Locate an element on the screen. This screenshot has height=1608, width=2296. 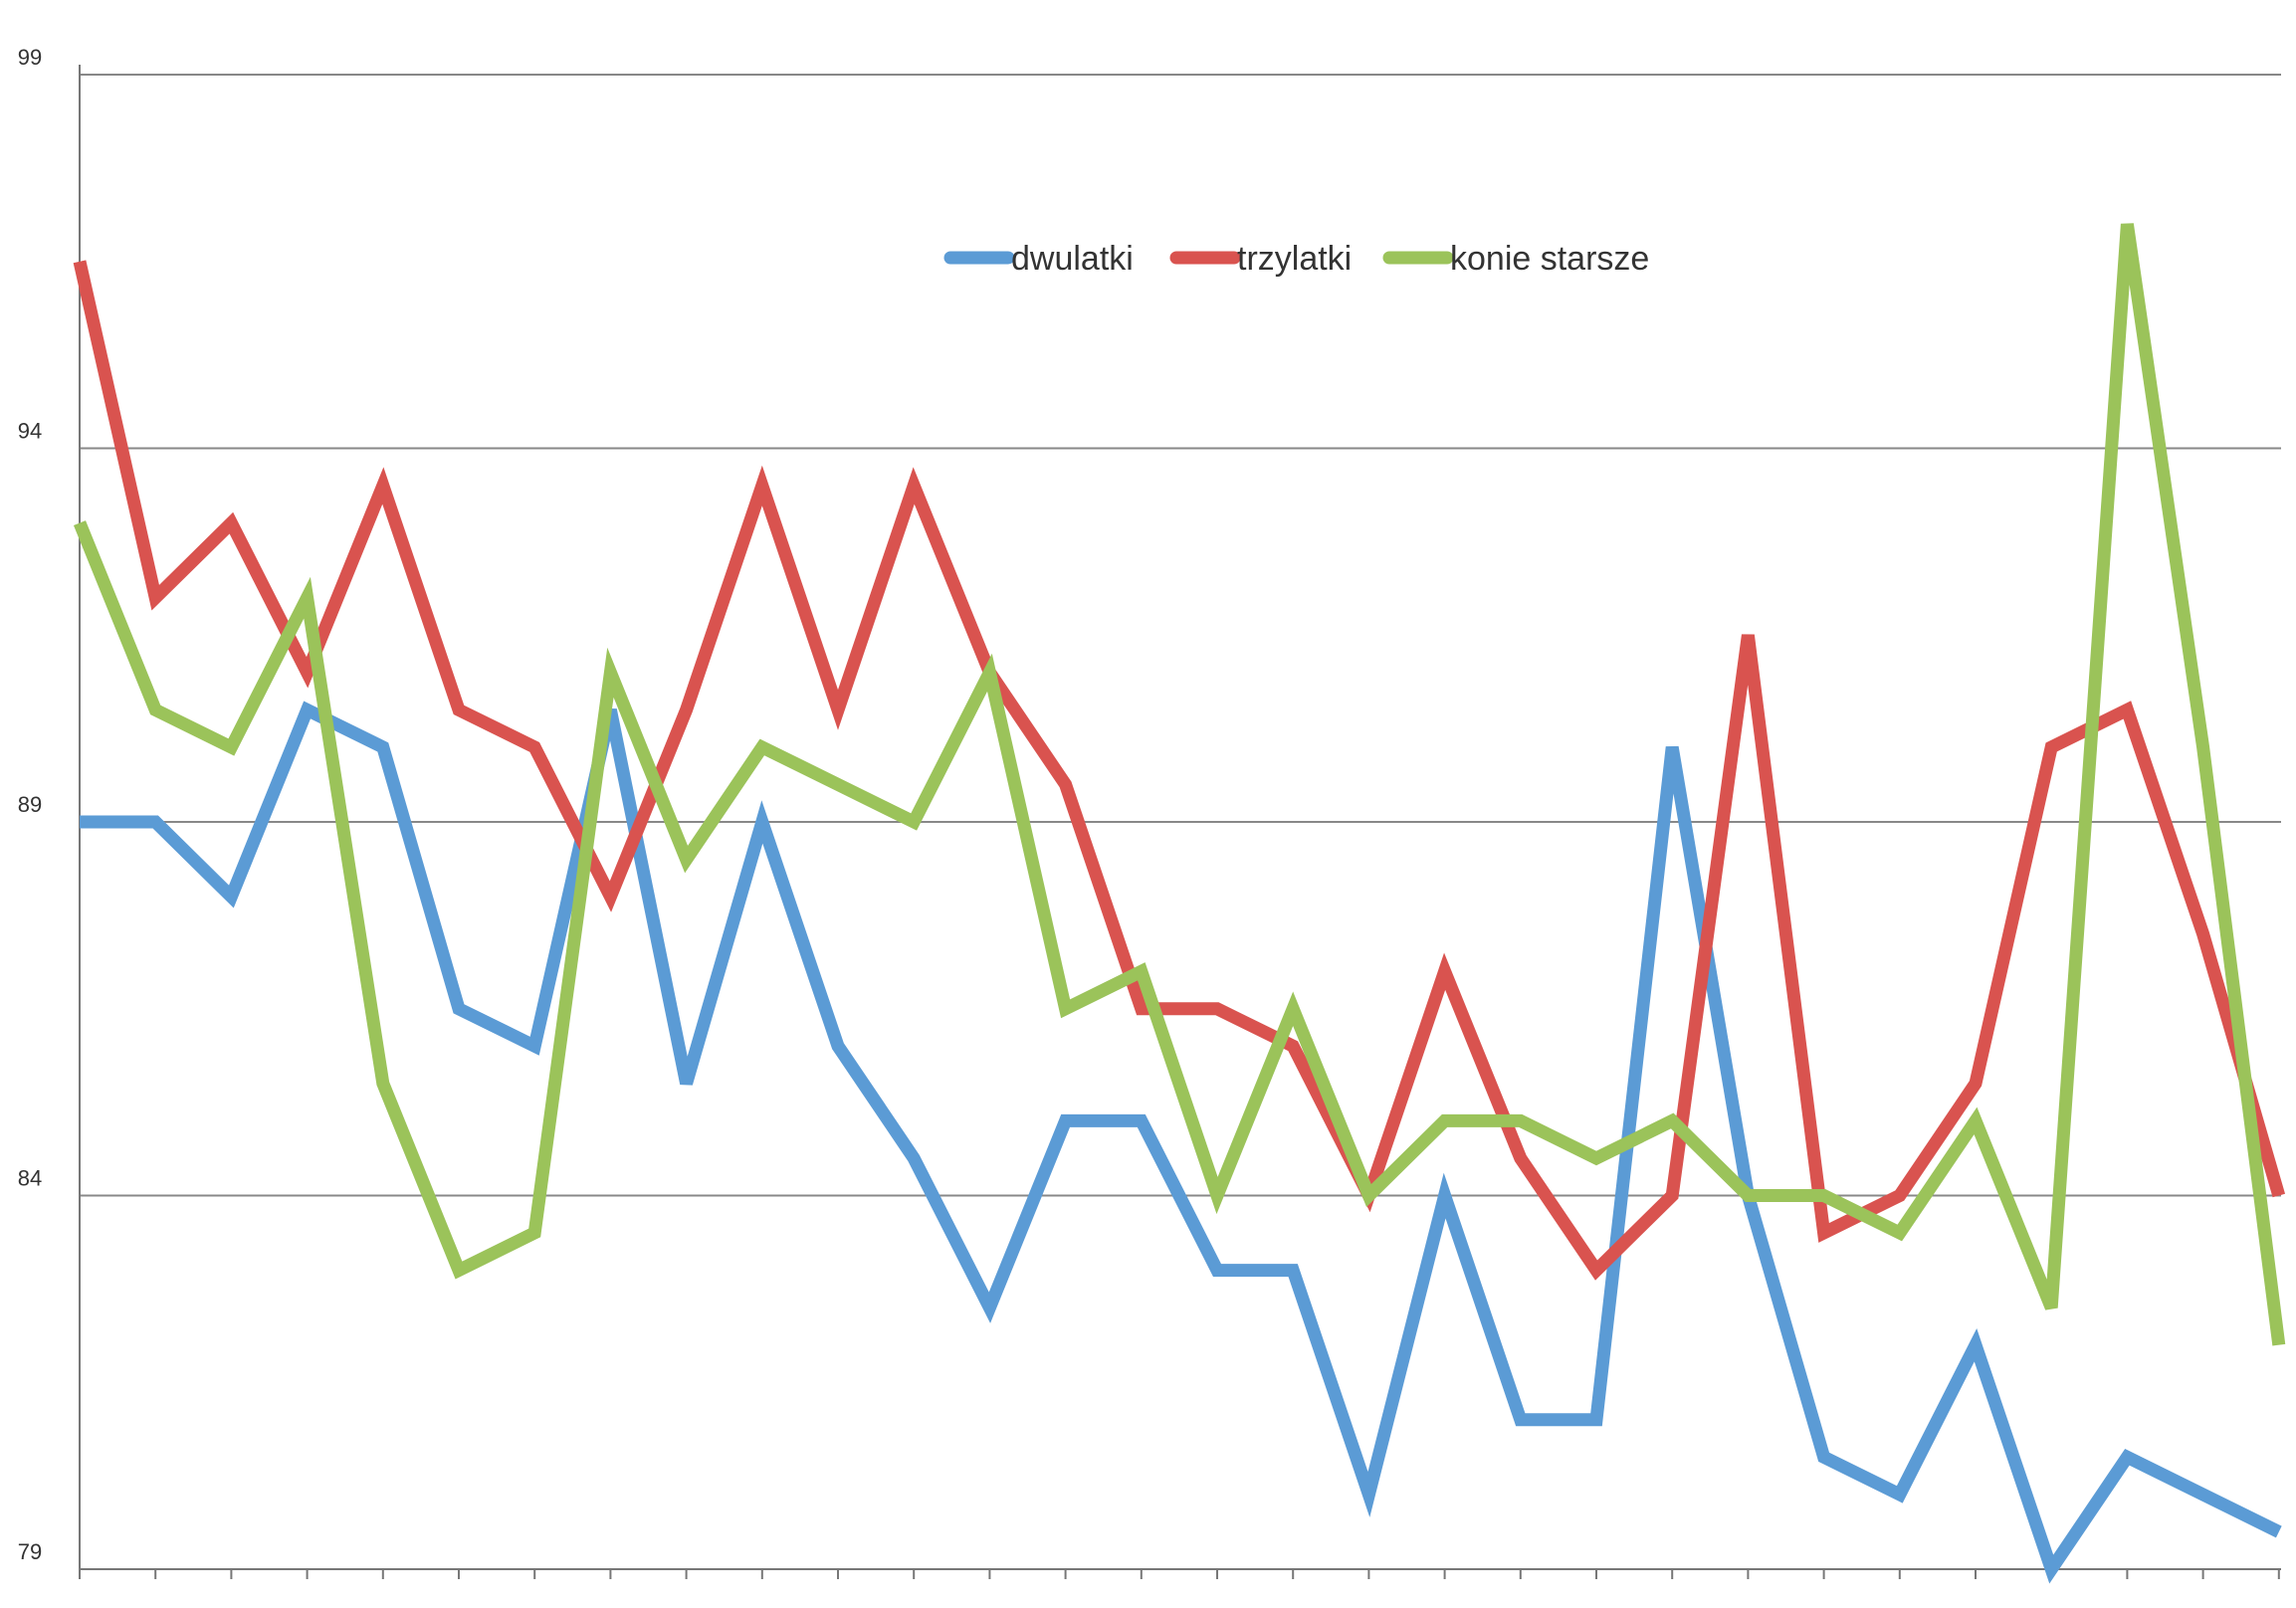
y-tick-label-84: 84 is located at coordinates (30, 1179).